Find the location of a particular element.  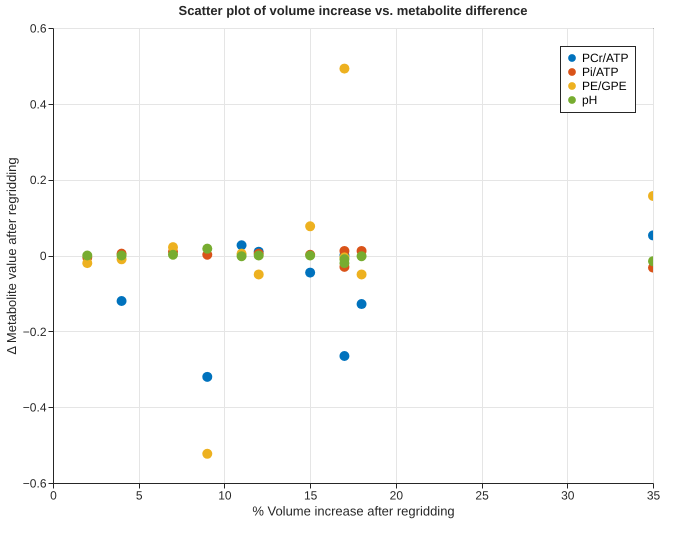

chart-title: Scatter plot of volume increase vs. metabolite difference is located at coordinates (353, 10).